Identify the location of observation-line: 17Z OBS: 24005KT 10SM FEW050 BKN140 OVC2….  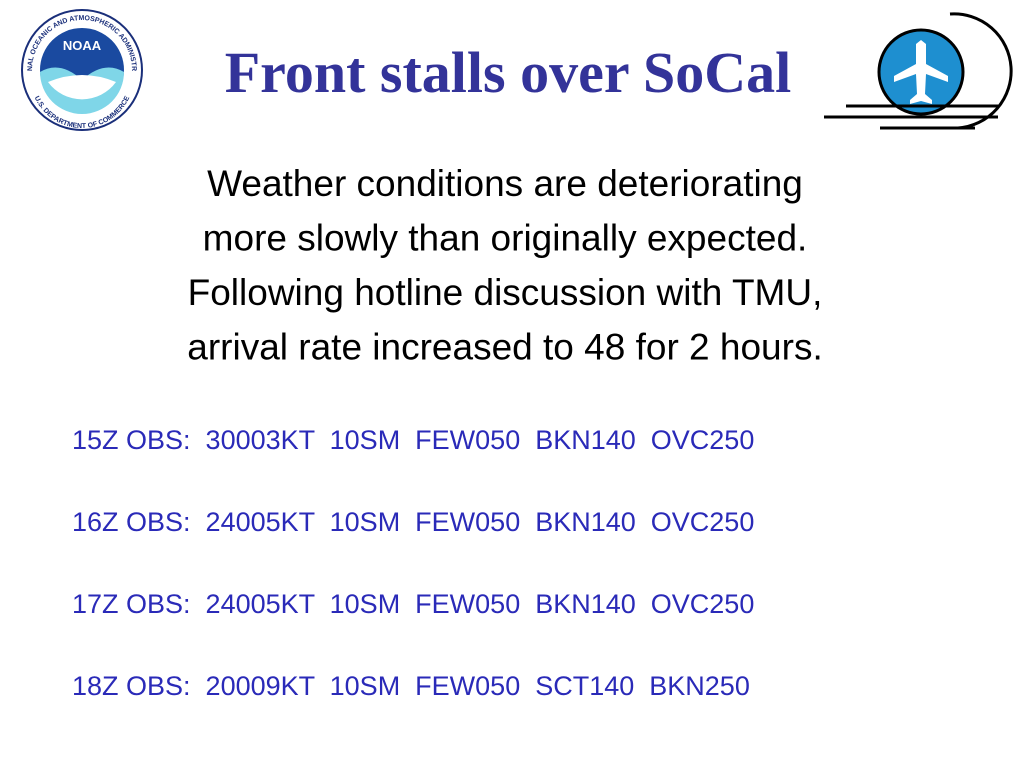
(413, 604).